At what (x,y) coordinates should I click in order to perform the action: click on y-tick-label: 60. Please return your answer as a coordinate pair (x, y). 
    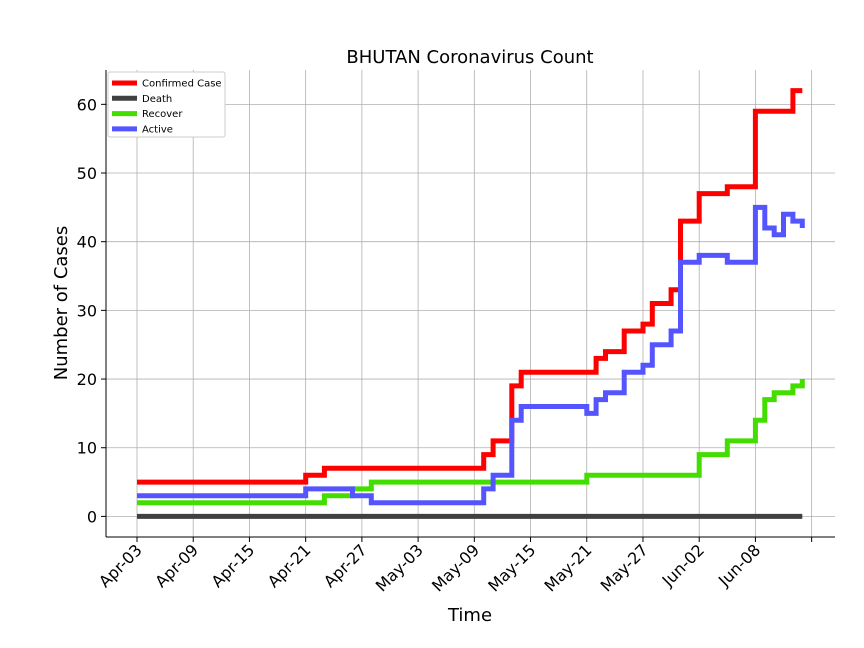
    Looking at the image, I should click on (87, 104).